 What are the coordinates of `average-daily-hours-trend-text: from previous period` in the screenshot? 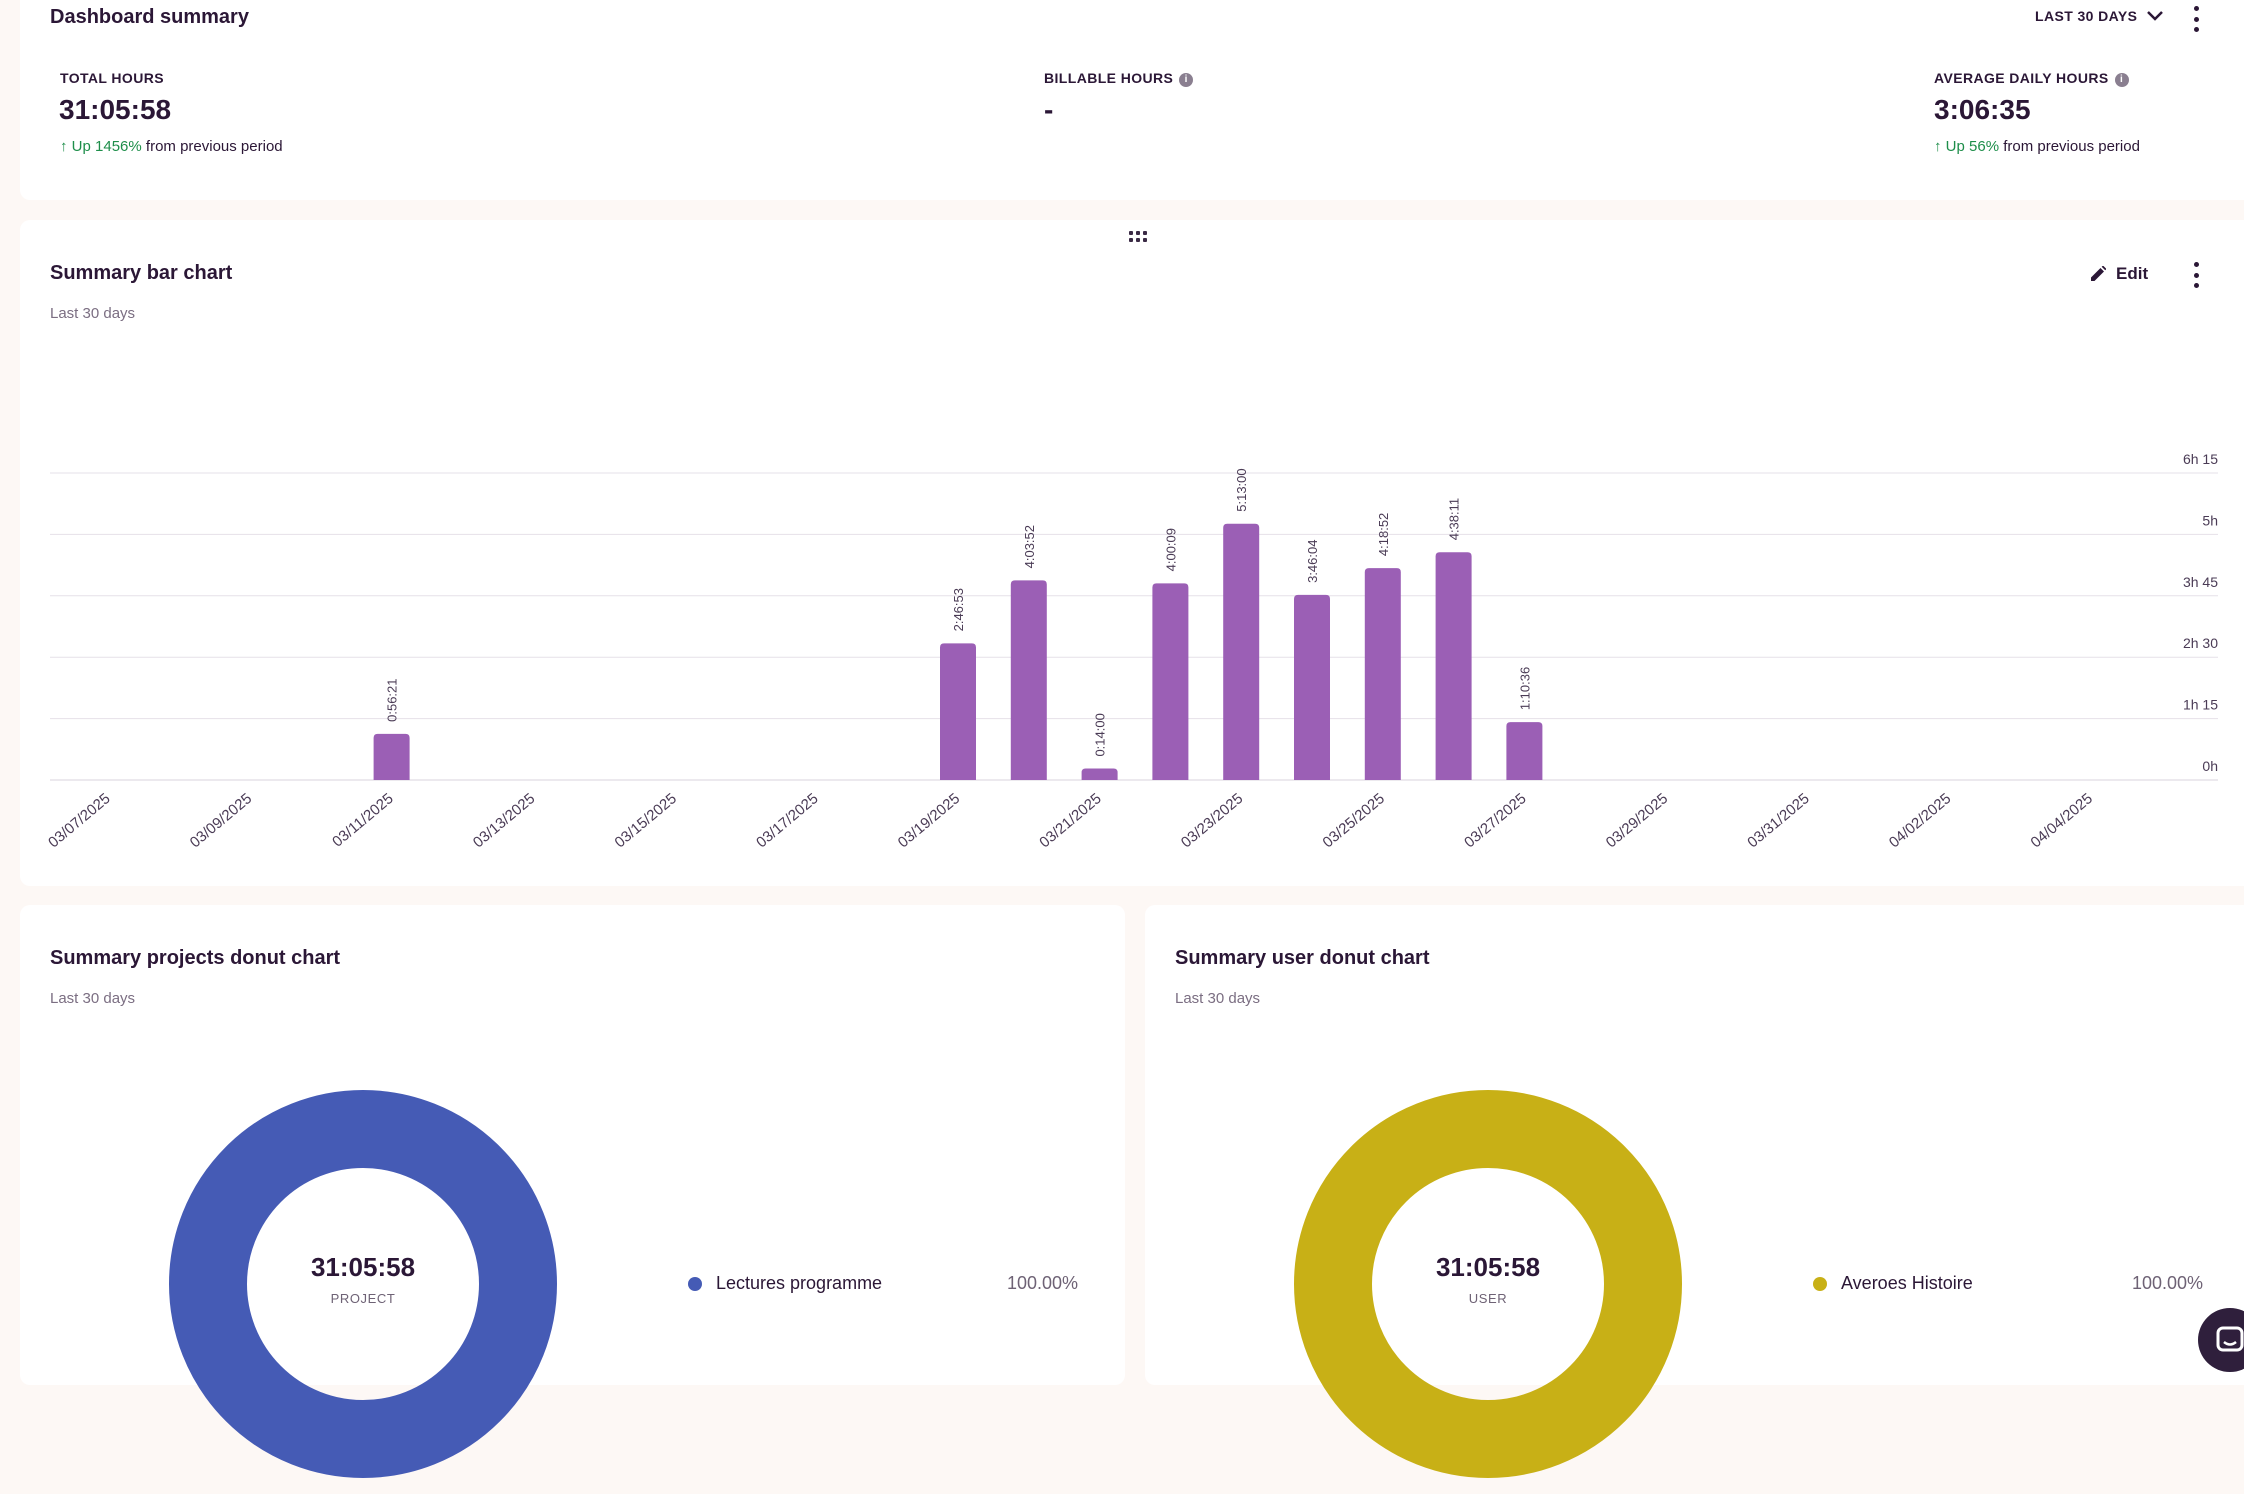 It's located at (2069, 146).